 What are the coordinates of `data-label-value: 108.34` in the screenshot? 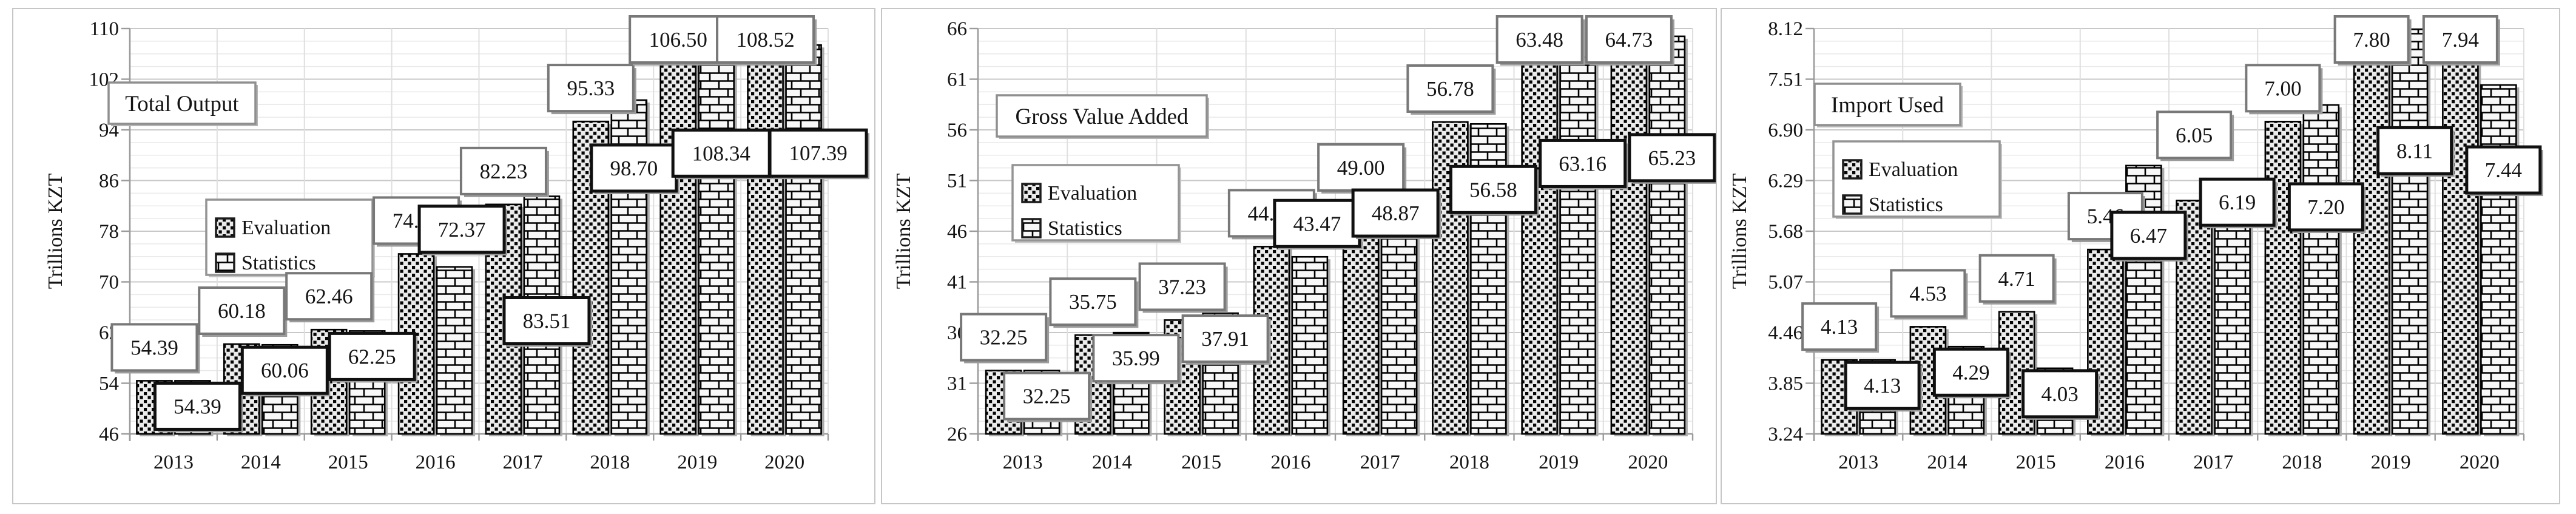 It's located at (721, 153).